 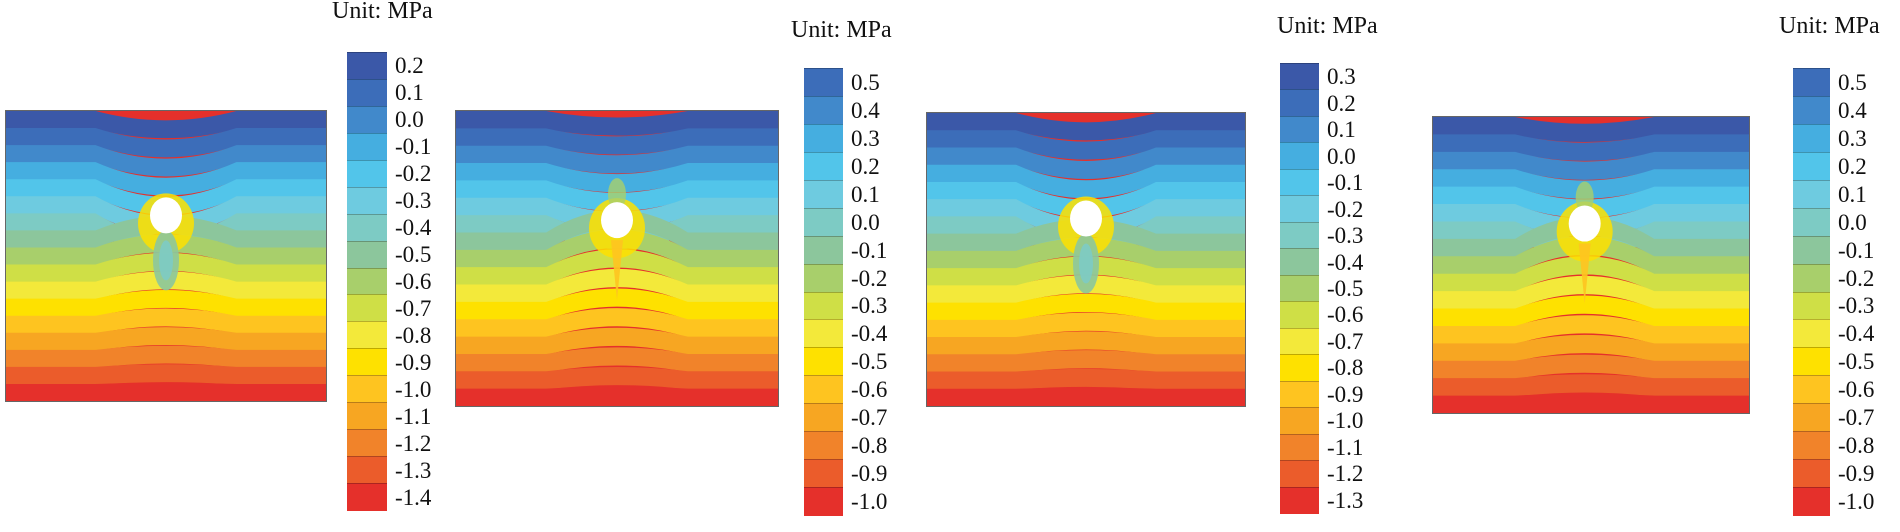 What do you see at coordinates (841, 30) in the screenshot?
I see `unit-label-2: Unit: MPa` at bounding box center [841, 30].